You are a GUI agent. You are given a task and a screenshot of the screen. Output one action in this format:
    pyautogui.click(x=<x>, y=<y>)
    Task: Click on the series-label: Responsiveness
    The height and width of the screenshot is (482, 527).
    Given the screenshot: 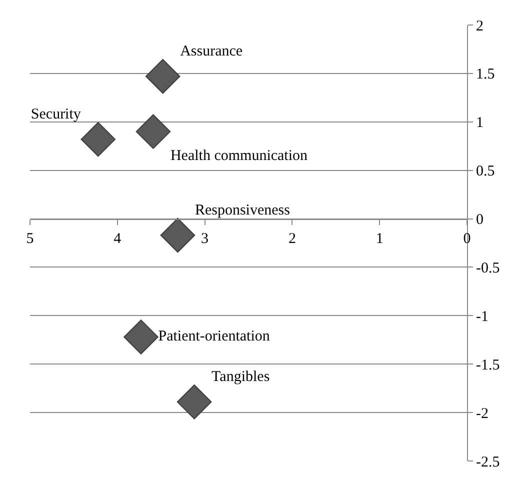 What is the action you would take?
    pyautogui.click(x=242, y=210)
    